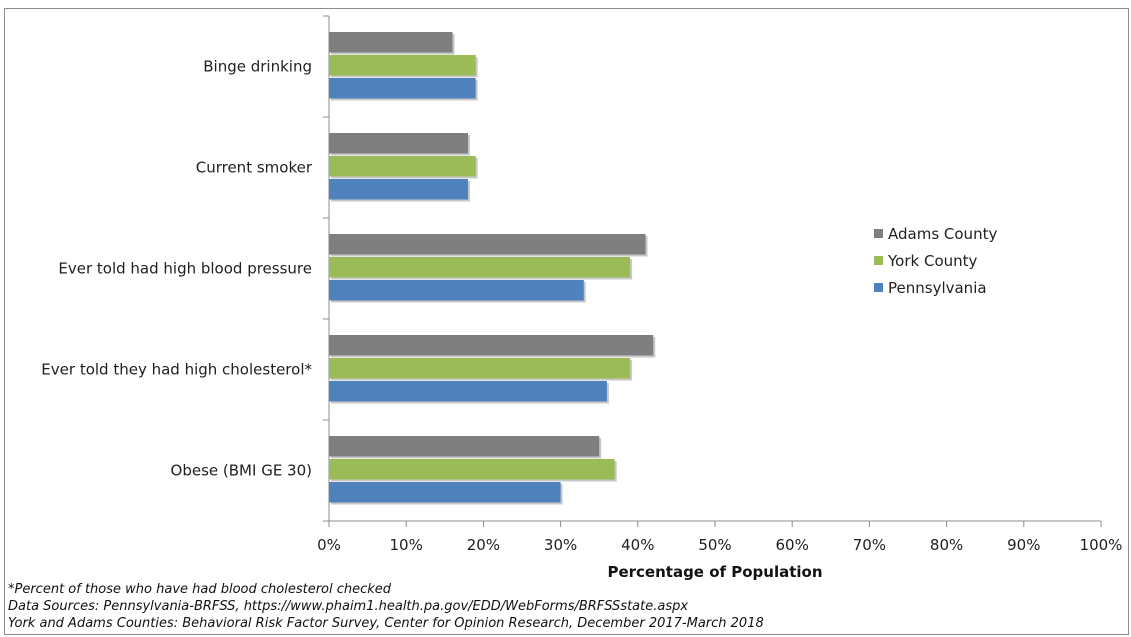  I want to click on bar-adams-county-binge-drinking, so click(391, 42).